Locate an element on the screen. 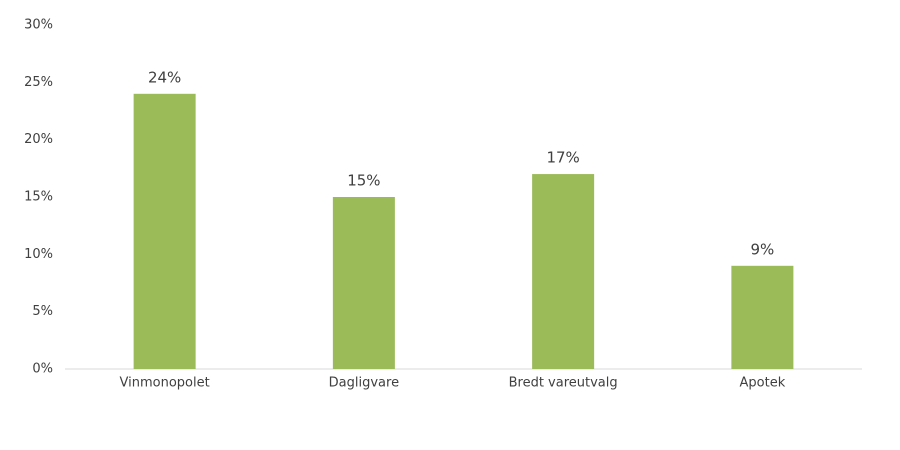 The width and height of the screenshot is (900, 450). y-tick-label: 5% is located at coordinates (42, 311).